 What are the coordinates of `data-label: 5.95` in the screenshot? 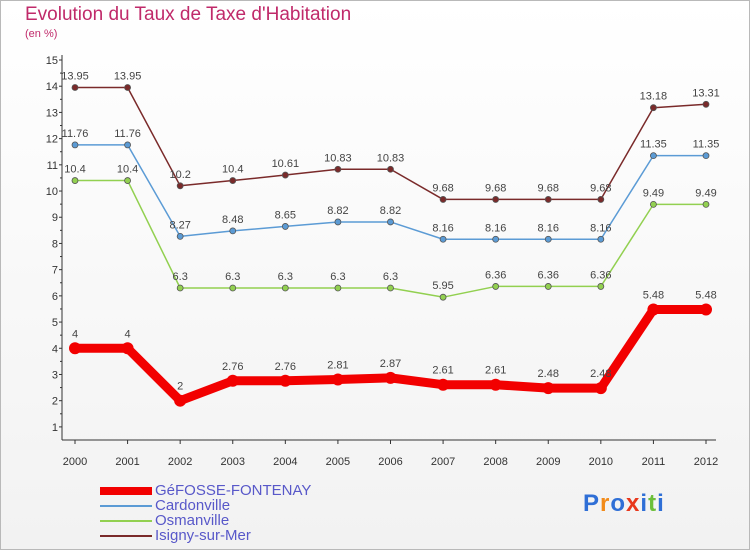 It's located at (442, 286).